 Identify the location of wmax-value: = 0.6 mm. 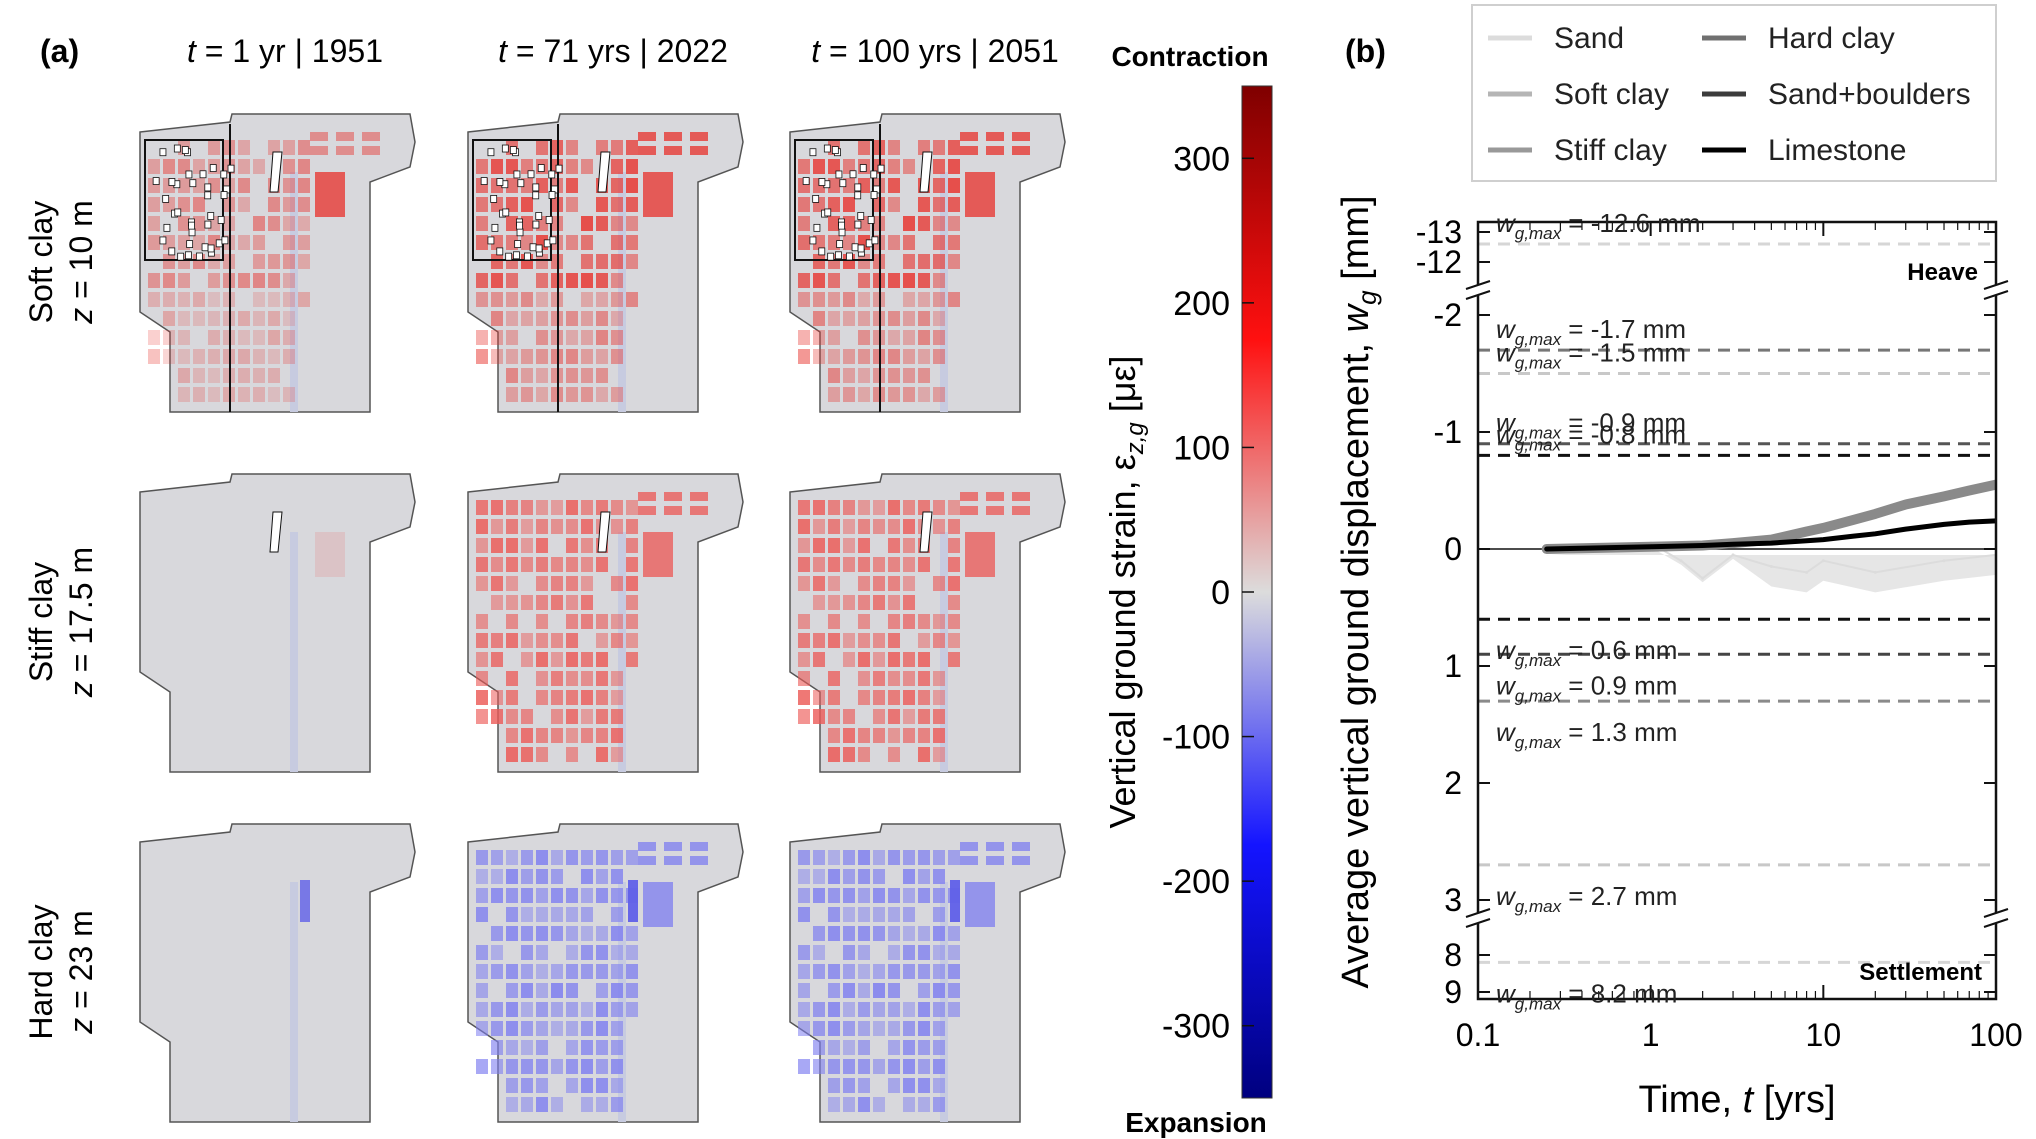
(1619, 650).